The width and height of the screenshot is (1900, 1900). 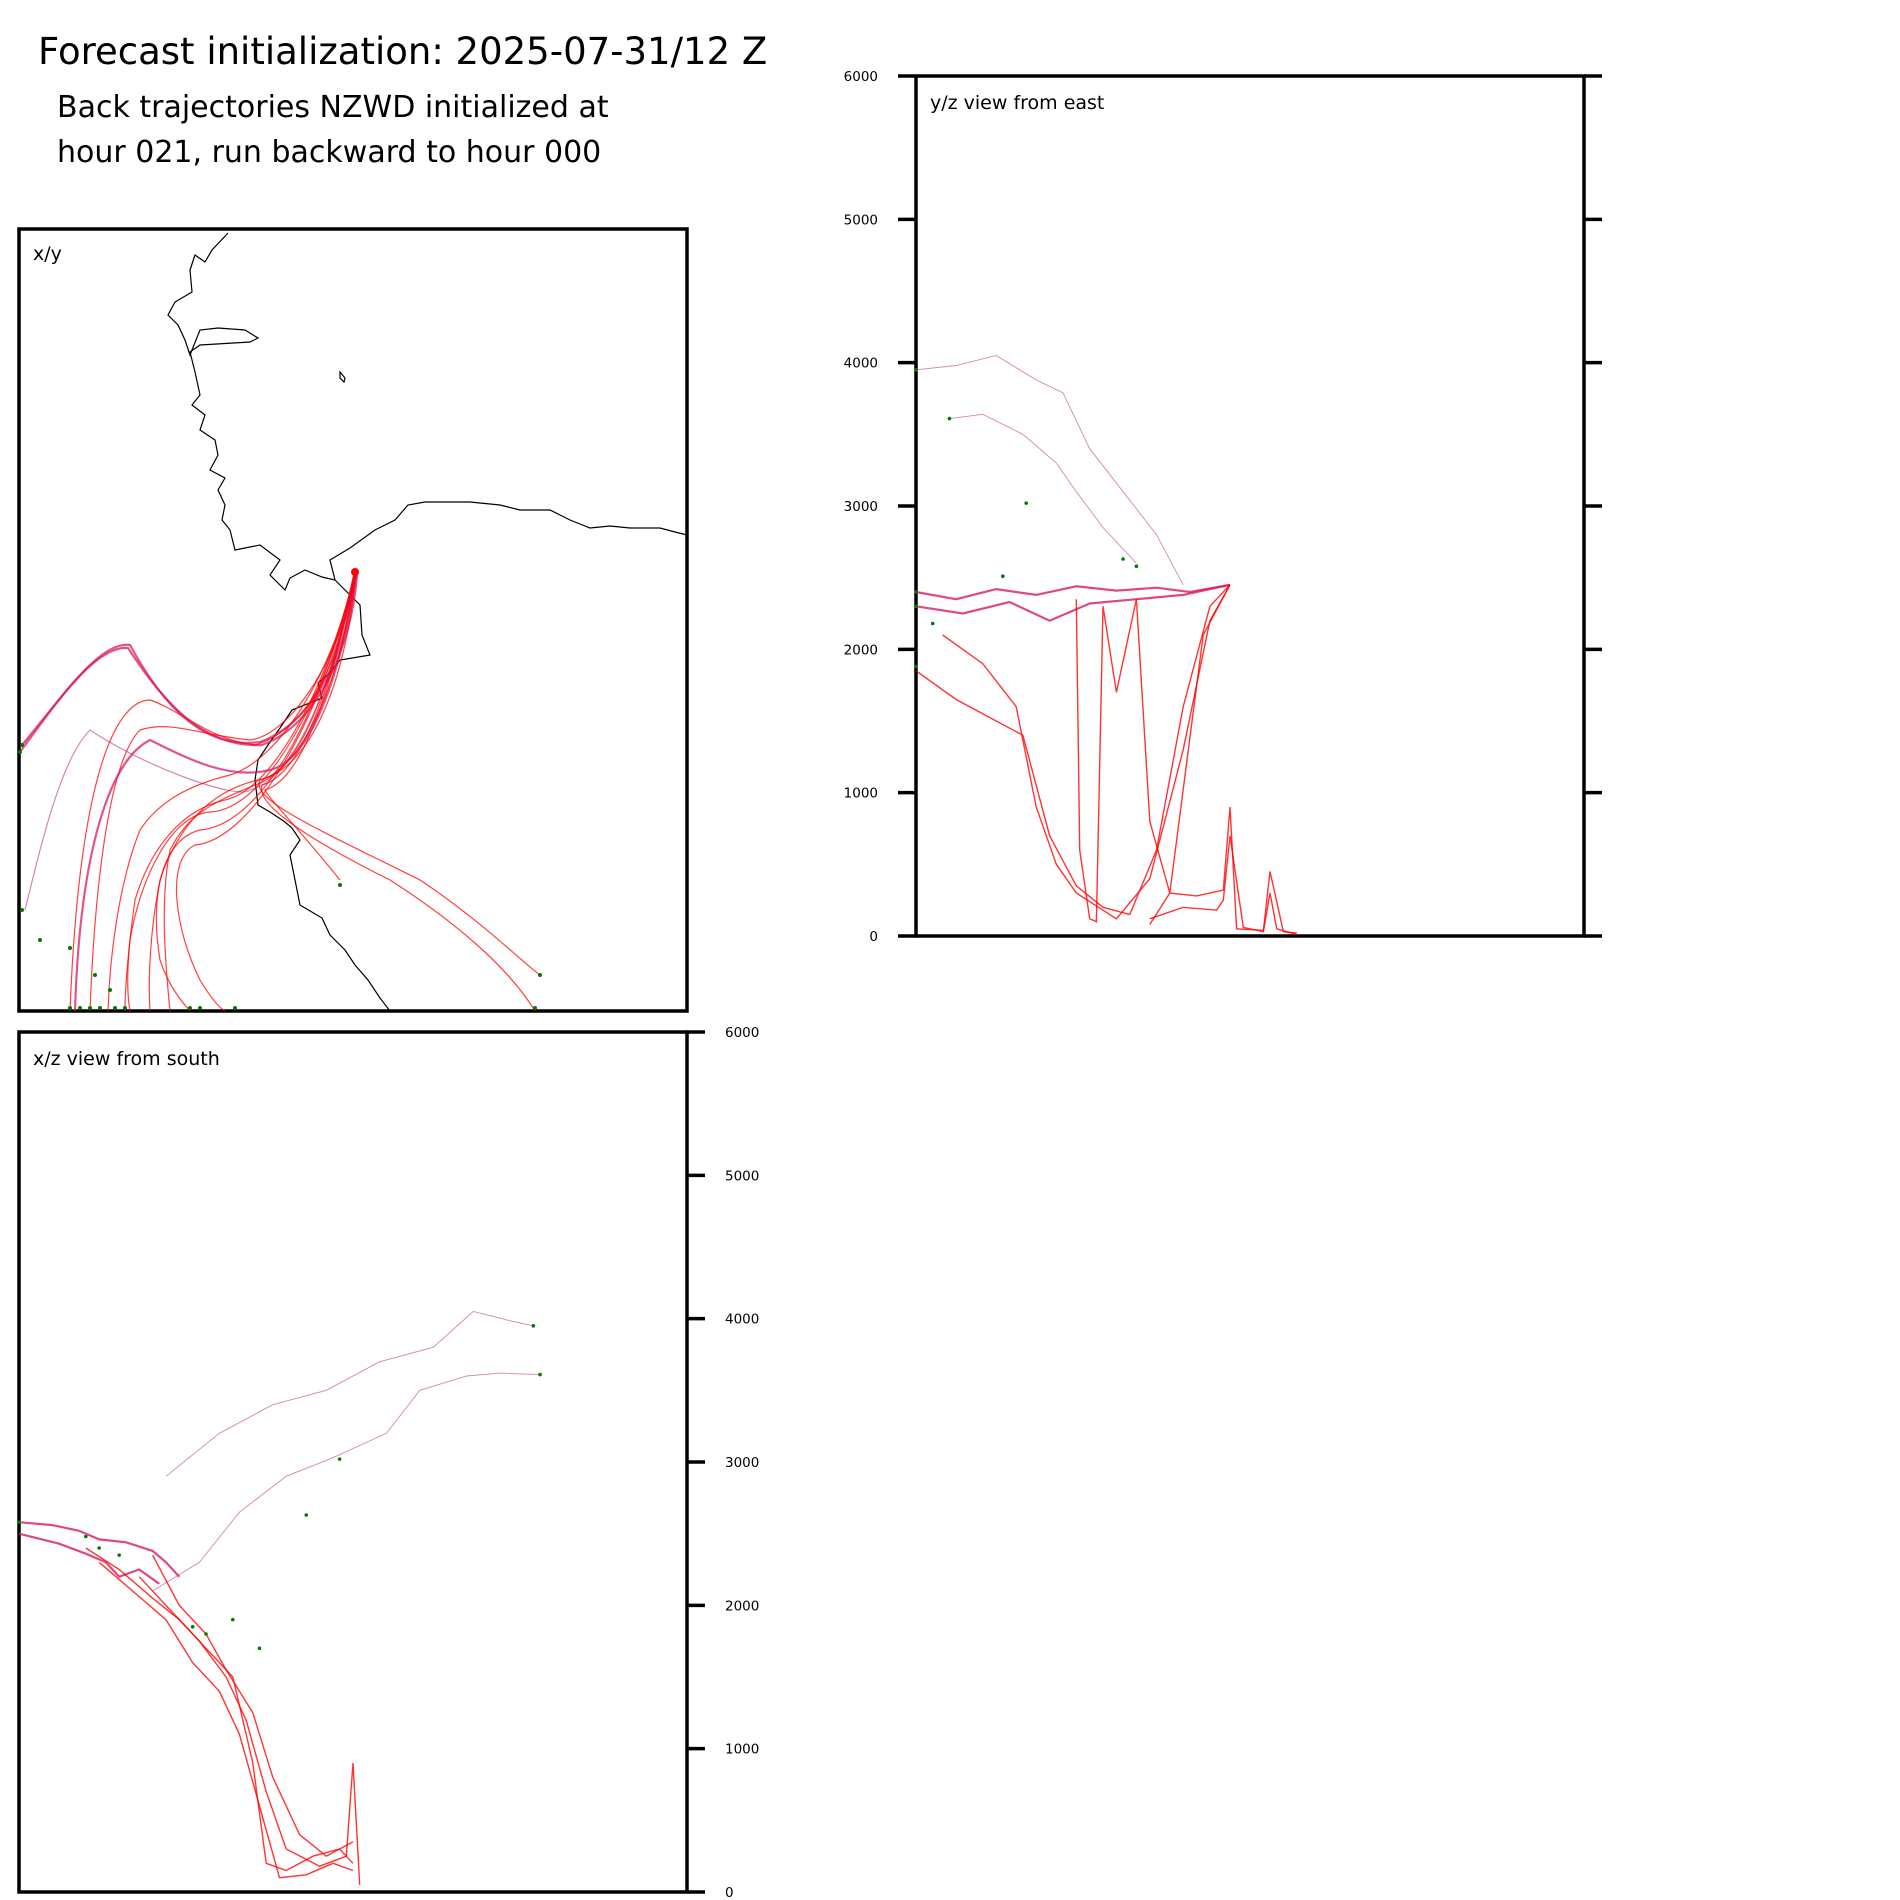 What do you see at coordinates (861, 220) in the screenshot?
I see `yz-tick-label: 5000` at bounding box center [861, 220].